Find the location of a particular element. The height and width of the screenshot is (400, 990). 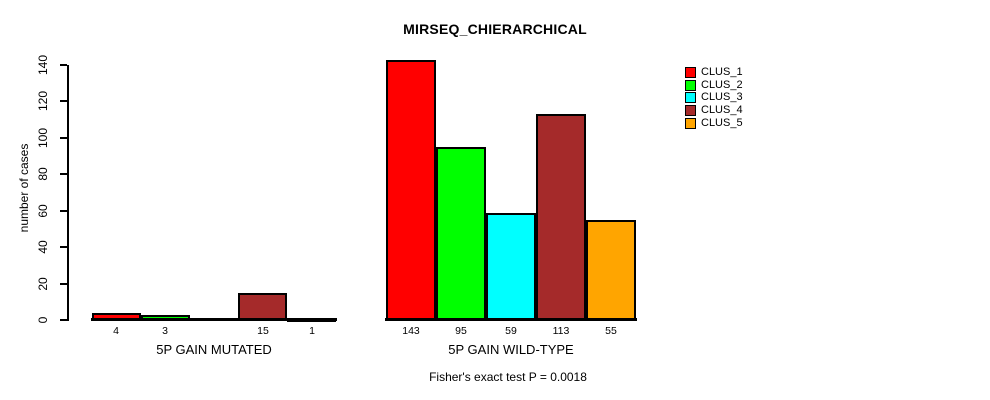

legend-item-clus_5: CLUS_5 is located at coordinates (714, 123).